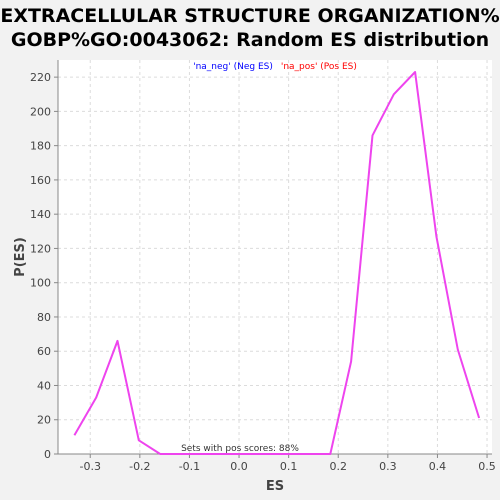 The height and width of the screenshot is (500, 500). I want to click on x-tick-label: 0.2, so click(338, 466).